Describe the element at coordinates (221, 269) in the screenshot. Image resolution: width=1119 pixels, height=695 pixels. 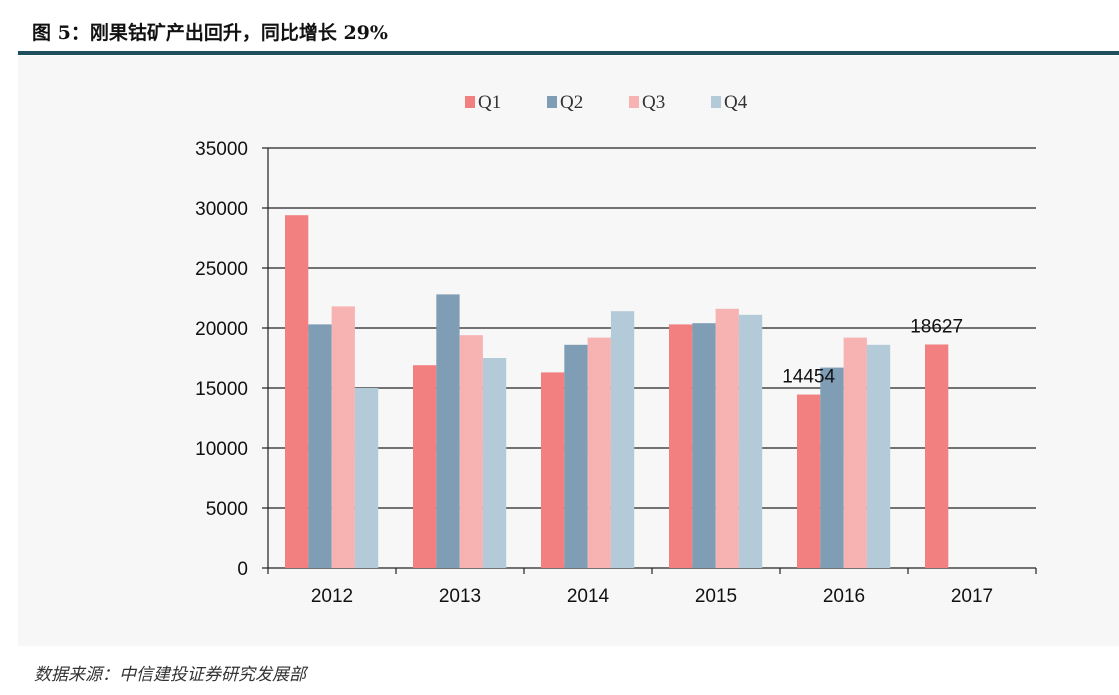
I see `y-tick-label: 25000` at that location.